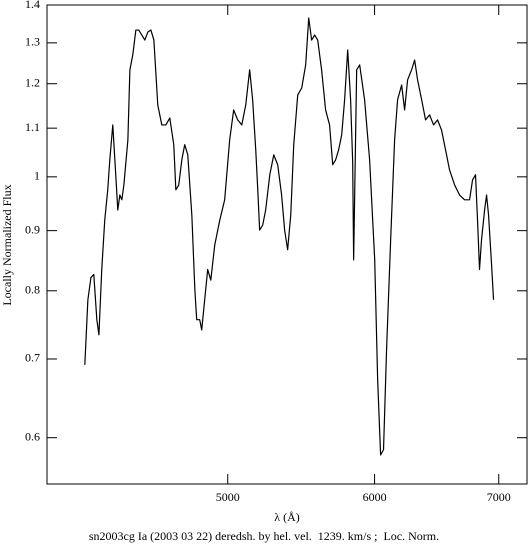  Describe the element at coordinates (32, 436) in the screenshot. I see `y-tick-label: 0.6` at that location.